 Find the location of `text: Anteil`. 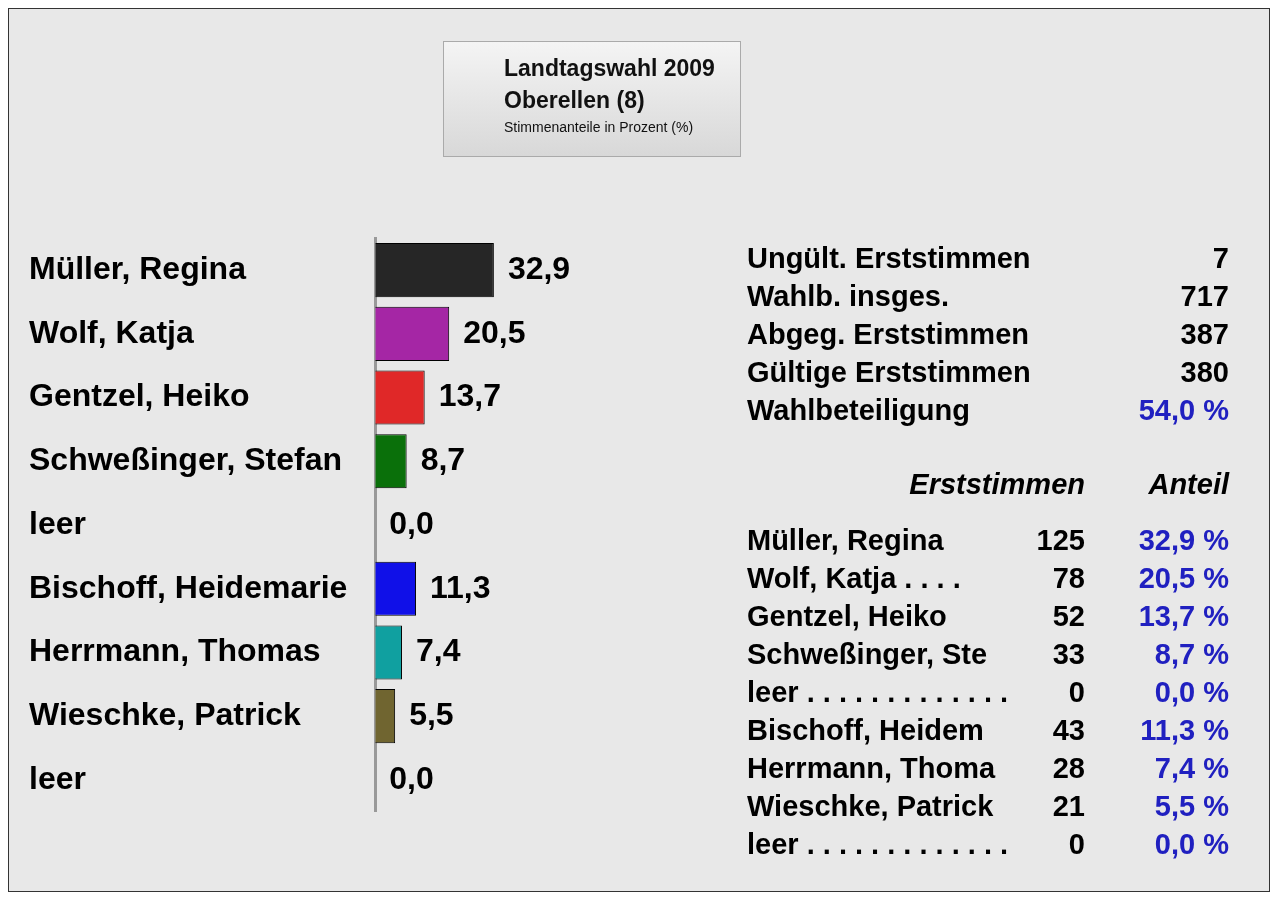

text: Anteil is located at coordinates (1188, 484).